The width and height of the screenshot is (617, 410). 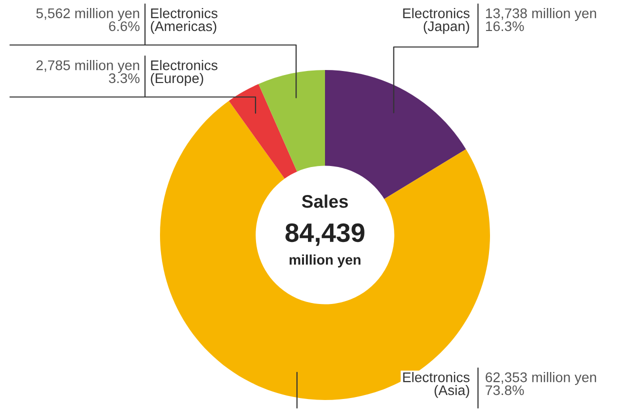 I want to click on data-label: 62,353 million yen 73.8%, so click(x=541, y=384).